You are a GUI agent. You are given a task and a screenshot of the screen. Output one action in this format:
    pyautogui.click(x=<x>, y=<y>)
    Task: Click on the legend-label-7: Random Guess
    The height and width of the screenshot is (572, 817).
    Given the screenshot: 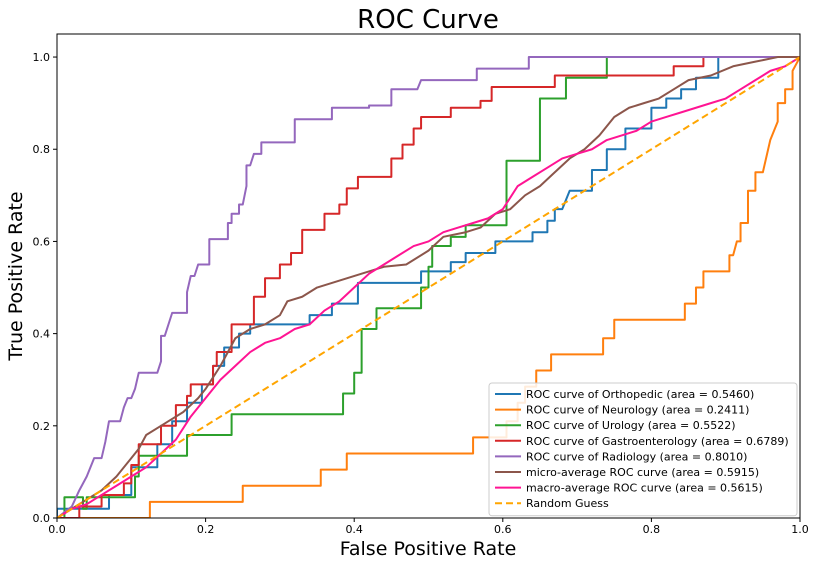 What is the action you would take?
    pyautogui.click(x=567, y=503)
    